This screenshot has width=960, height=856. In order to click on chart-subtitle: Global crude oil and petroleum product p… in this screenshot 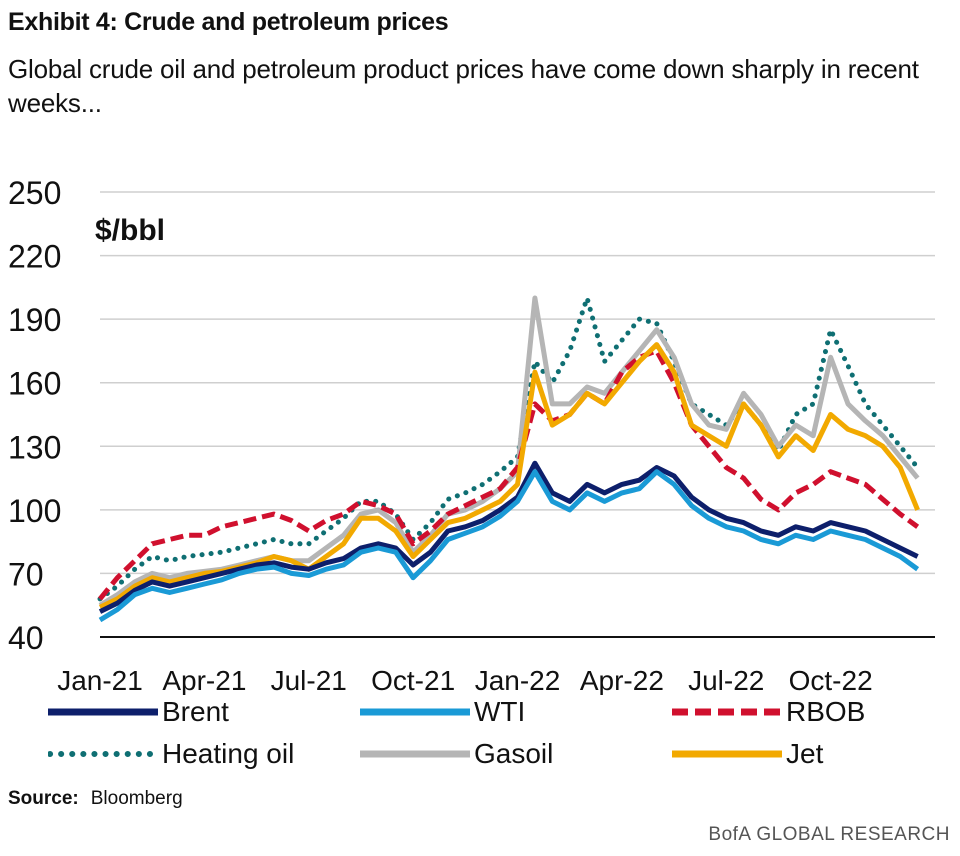, I will do `click(463, 86)`.